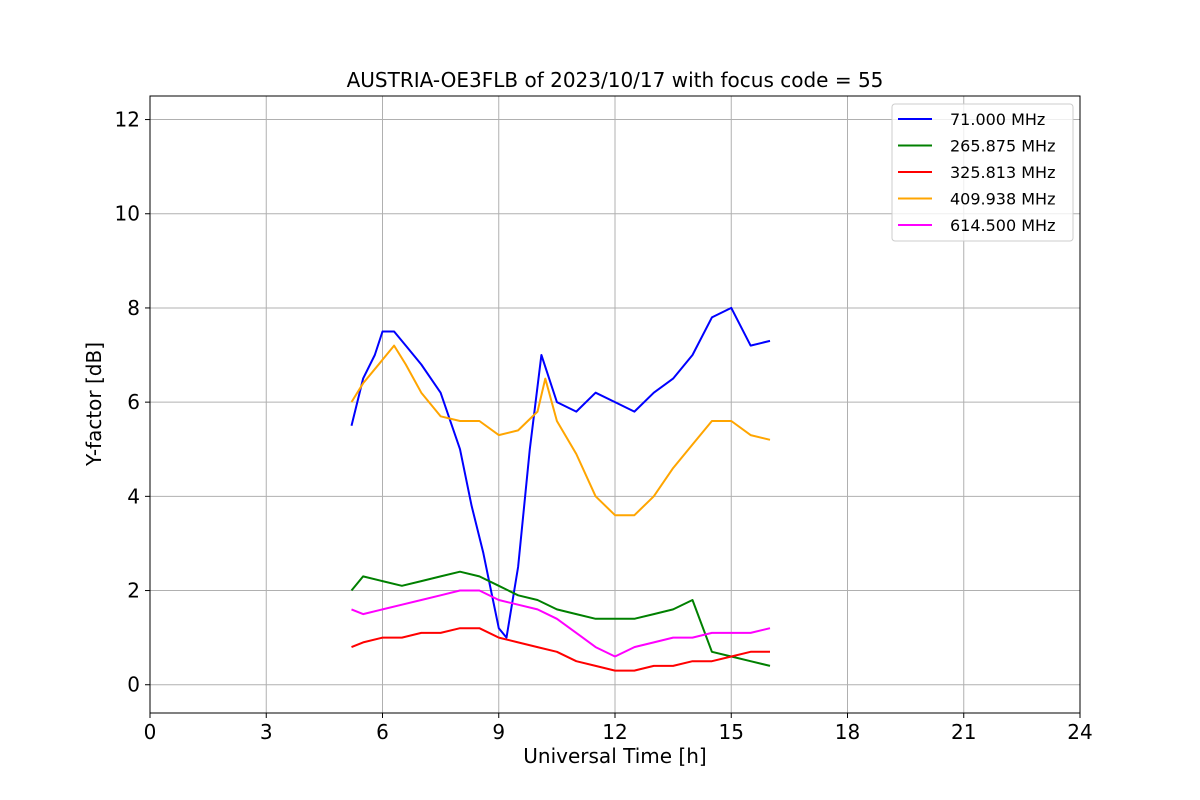  What do you see at coordinates (94, 404) in the screenshot?
I see `y-axis-label: Y-factor [dB]` at bounding box center [94, 404].